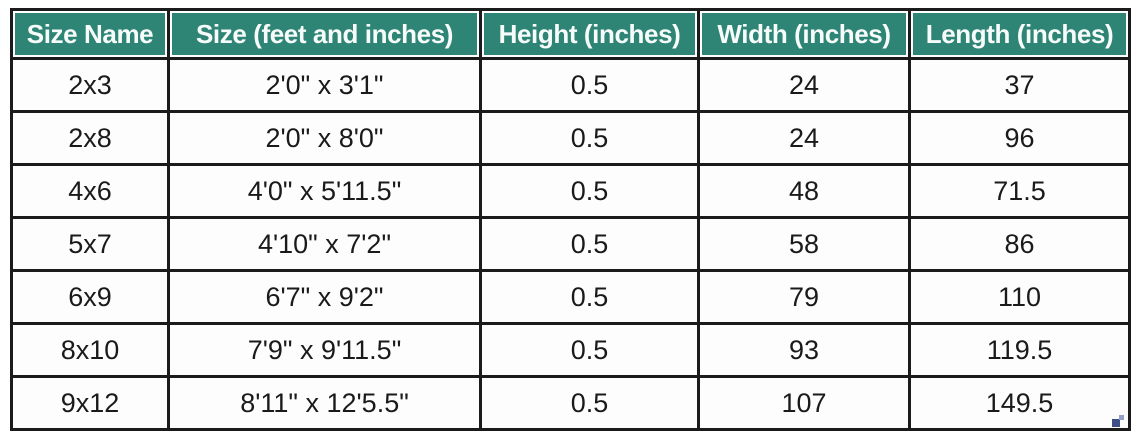 The image size is (1139, 438). What do you see at coordinates (90, 244) in the screenshot?
I see `table-cell: 5x7` at bounding box center [90, 244].